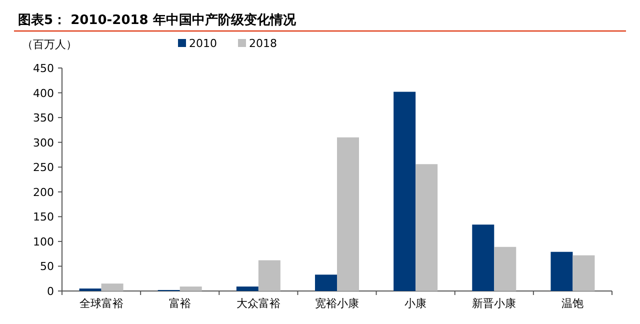  What do you see at coordinates (47, 267) in the screenshot?
I see `y-tick-label: 50` at bounding box center [47, 267].